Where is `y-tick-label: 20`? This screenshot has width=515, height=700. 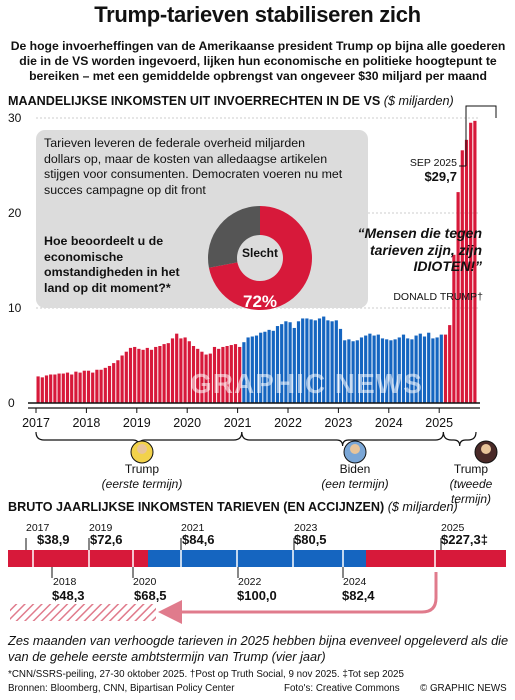 y-tick-label: 20 is located at coordinates (15, 213).